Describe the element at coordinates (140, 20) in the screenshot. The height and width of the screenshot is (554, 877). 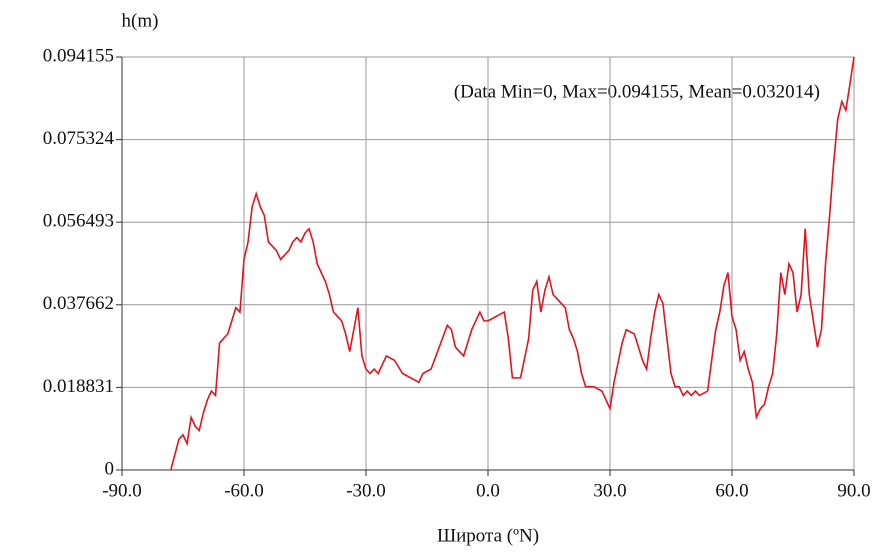
I see `y-axis-title: h(m)` at that location.